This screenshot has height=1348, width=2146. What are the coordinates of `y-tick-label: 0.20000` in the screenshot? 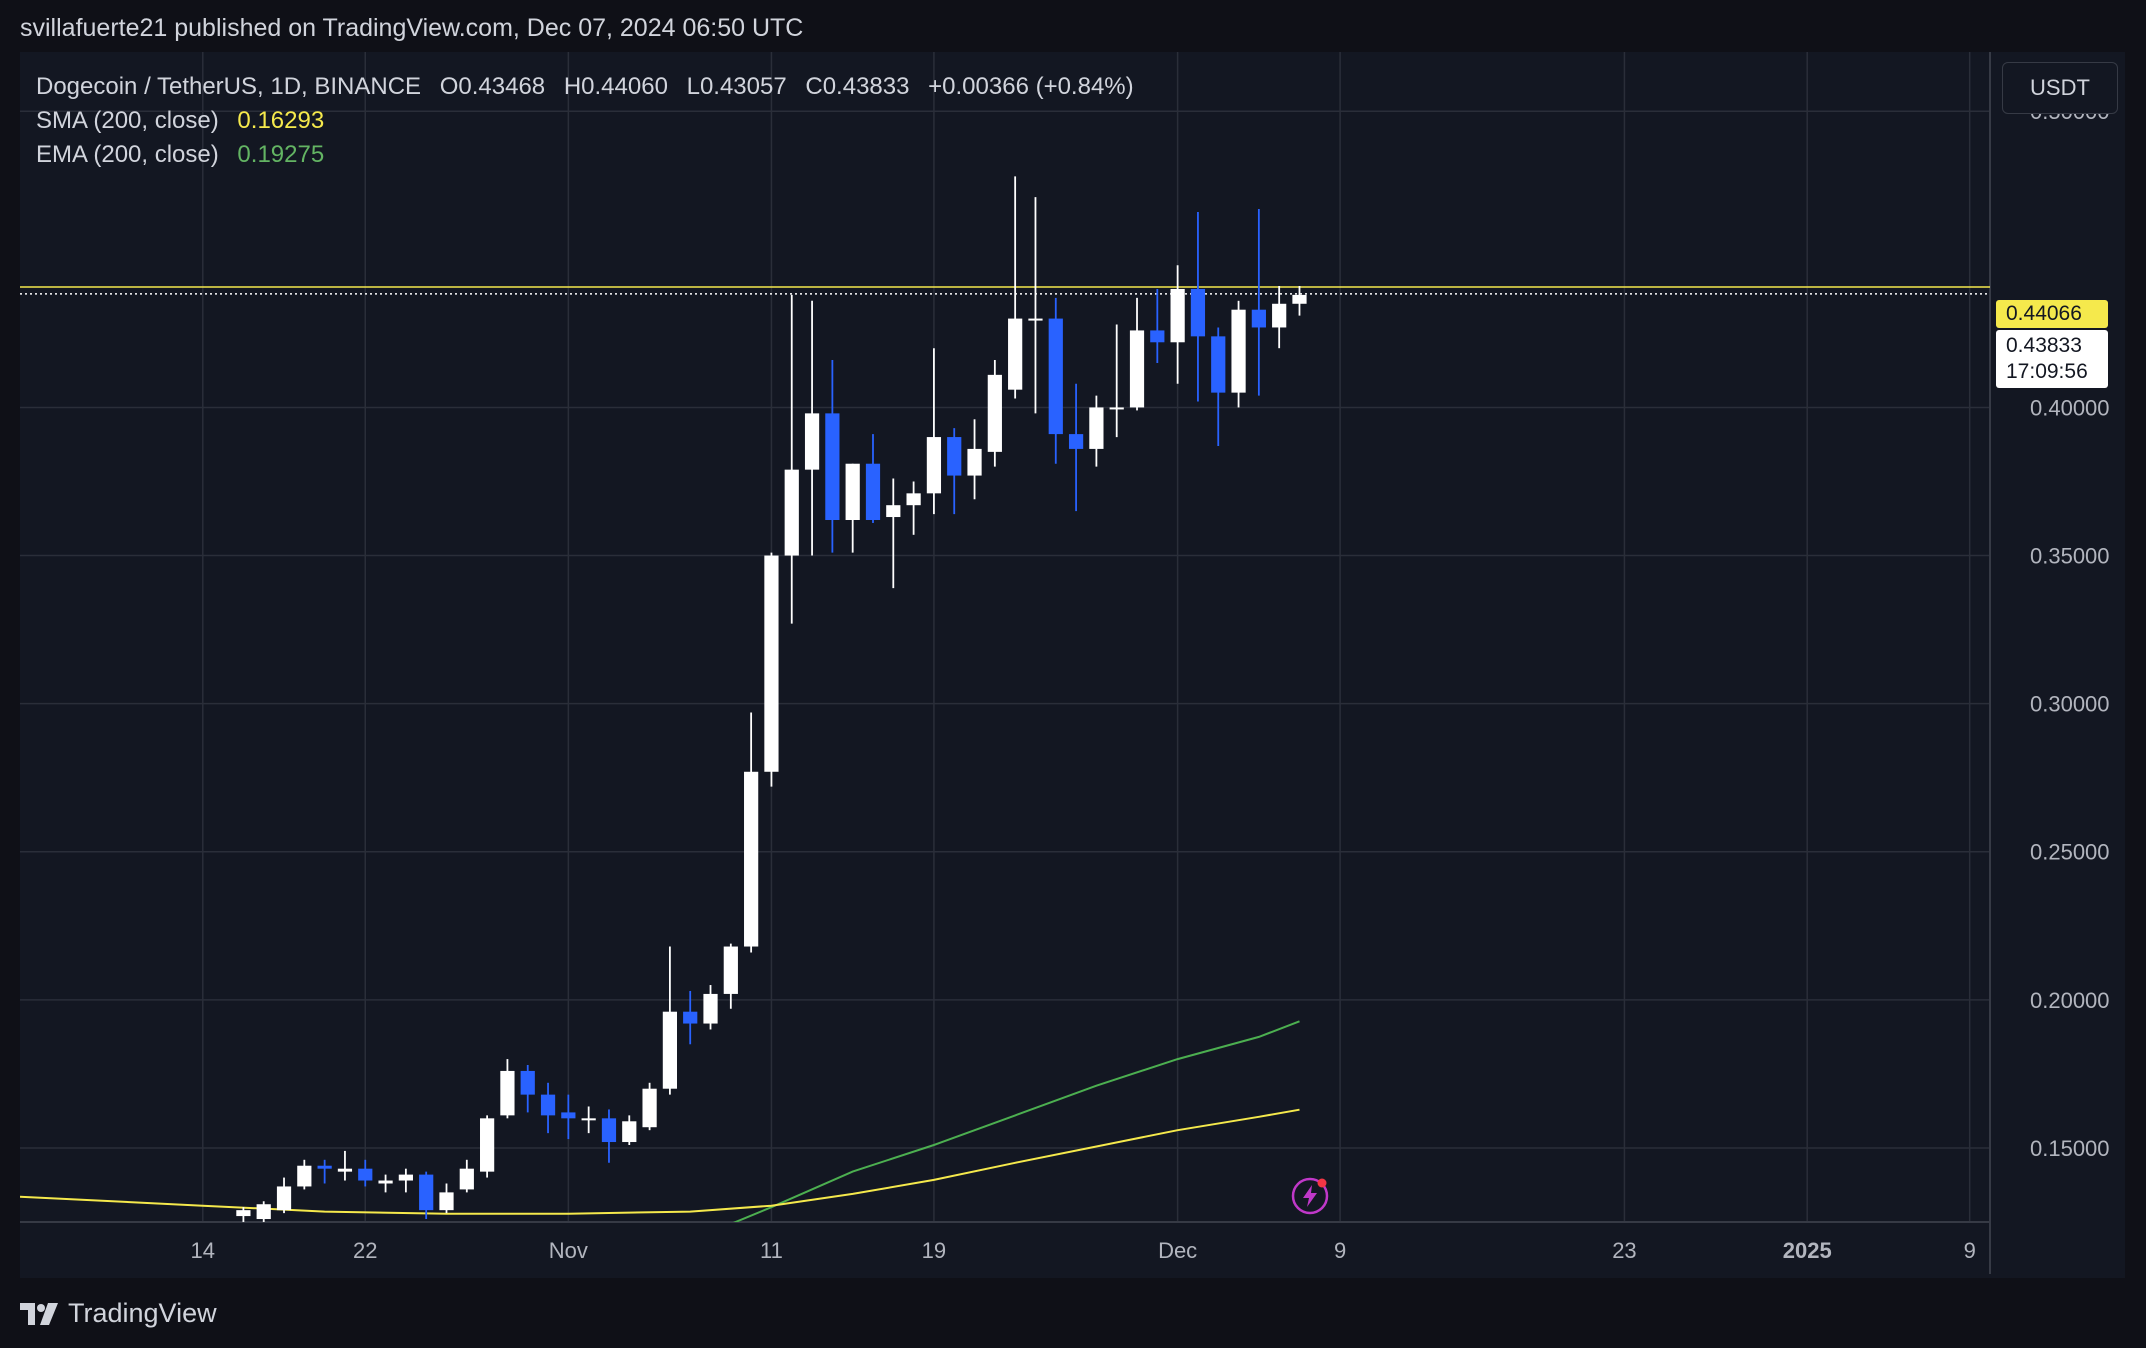 It's located at (2070, 1000).